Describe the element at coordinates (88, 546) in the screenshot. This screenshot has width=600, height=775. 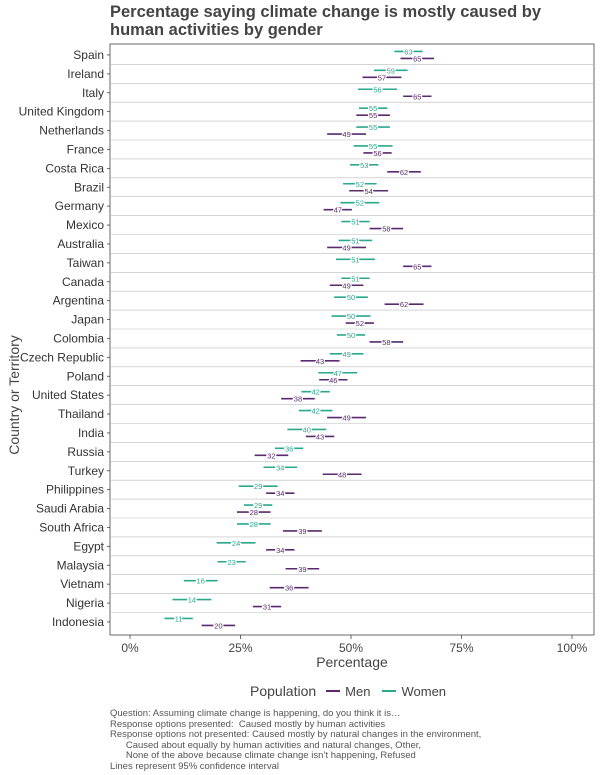
I see `y-tick-label: Egypt` at that location.